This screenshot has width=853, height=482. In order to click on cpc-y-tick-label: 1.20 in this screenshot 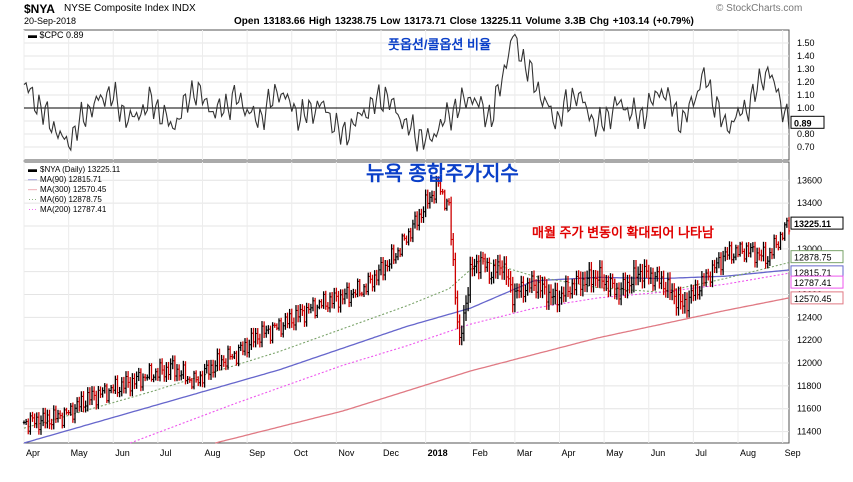, I will do `click(806, 82)`.